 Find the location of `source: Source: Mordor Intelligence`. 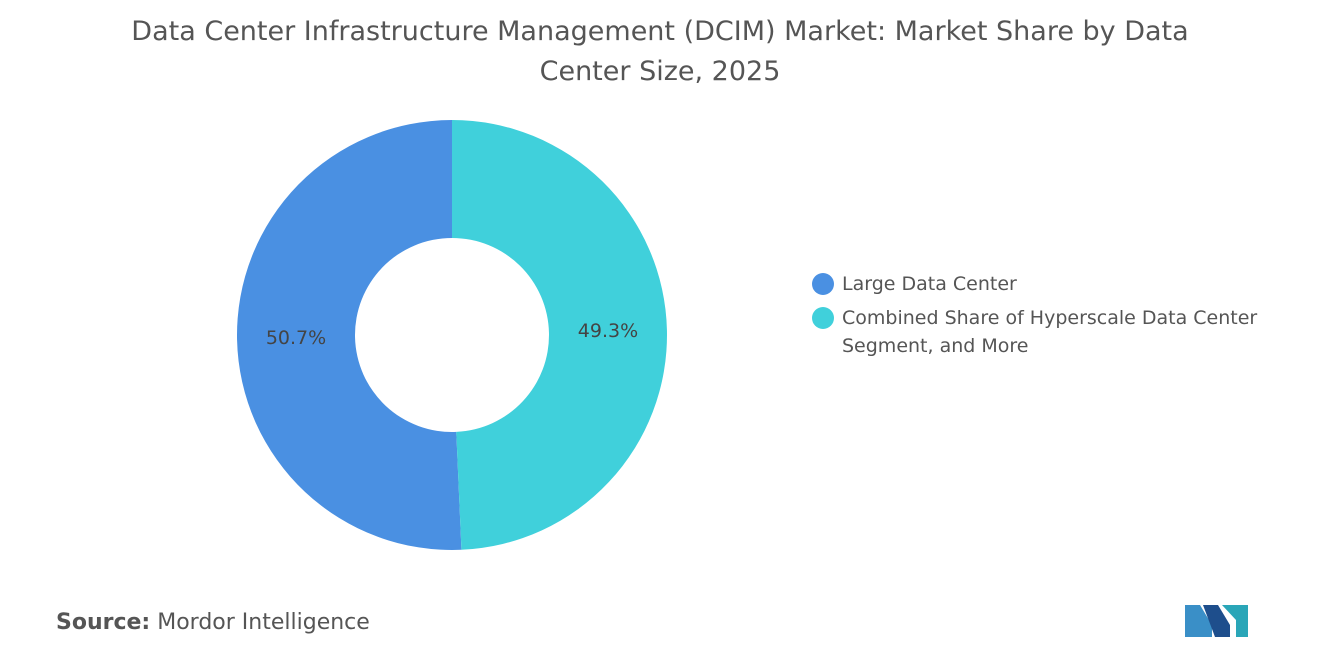

source: Source: Mordor Intelligence is located at coordinates (213, 622).